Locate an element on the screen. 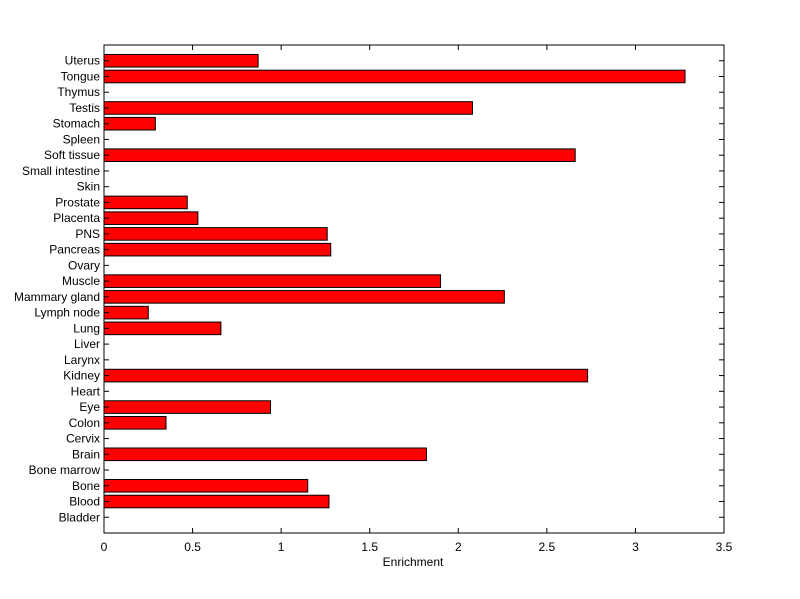  y-tick-label: Bone marrow is located at coordinates (65, 470).